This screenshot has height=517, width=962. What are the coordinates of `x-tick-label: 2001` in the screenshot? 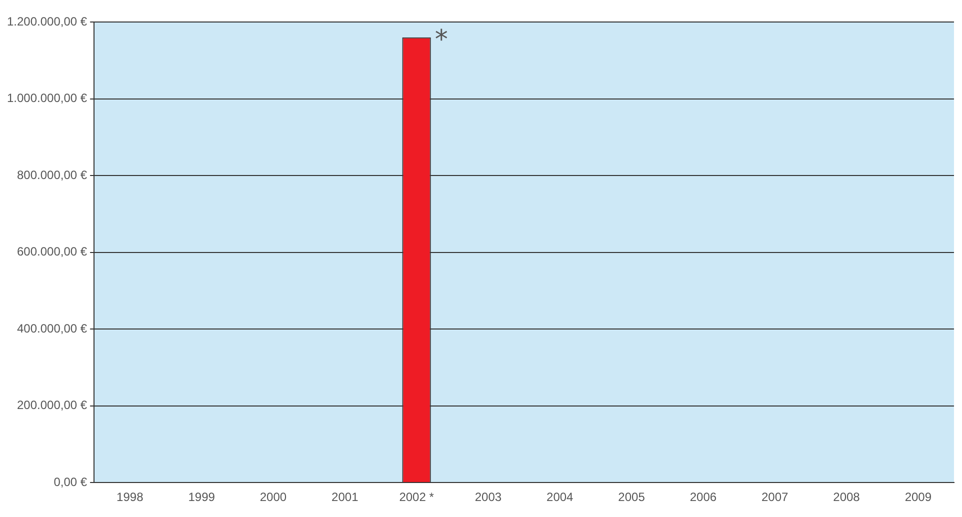 It's located at (345, 497).